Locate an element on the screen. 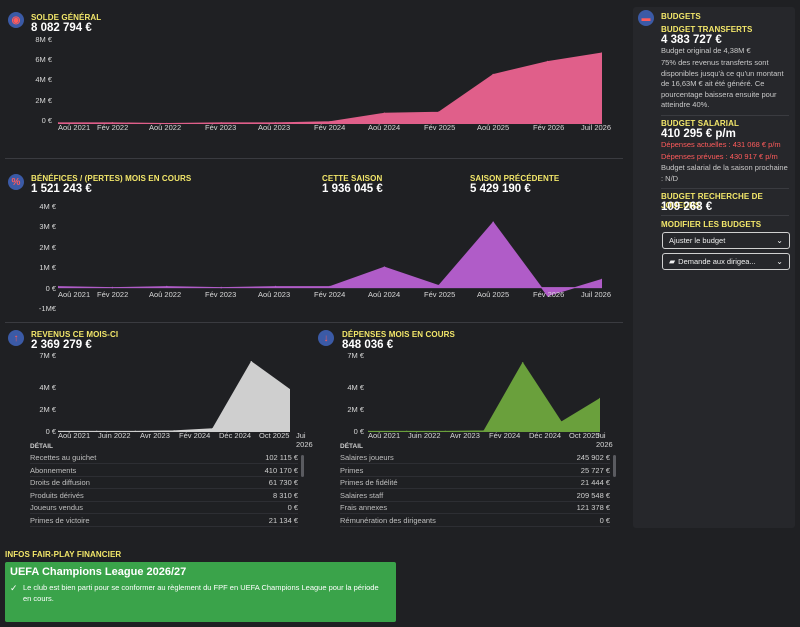 The image size is (800, 627). arrow-down-icon: ↓ is located at coordinates (326, 338).